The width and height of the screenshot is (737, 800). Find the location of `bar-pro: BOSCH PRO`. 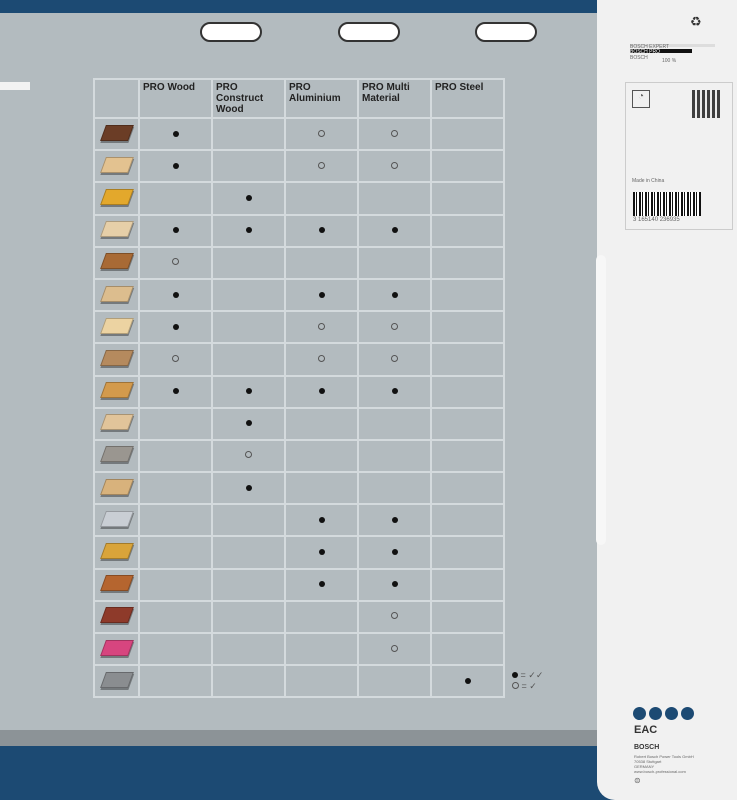

bar-pro: BOSCH PRO is located at coordinates (661, 52).